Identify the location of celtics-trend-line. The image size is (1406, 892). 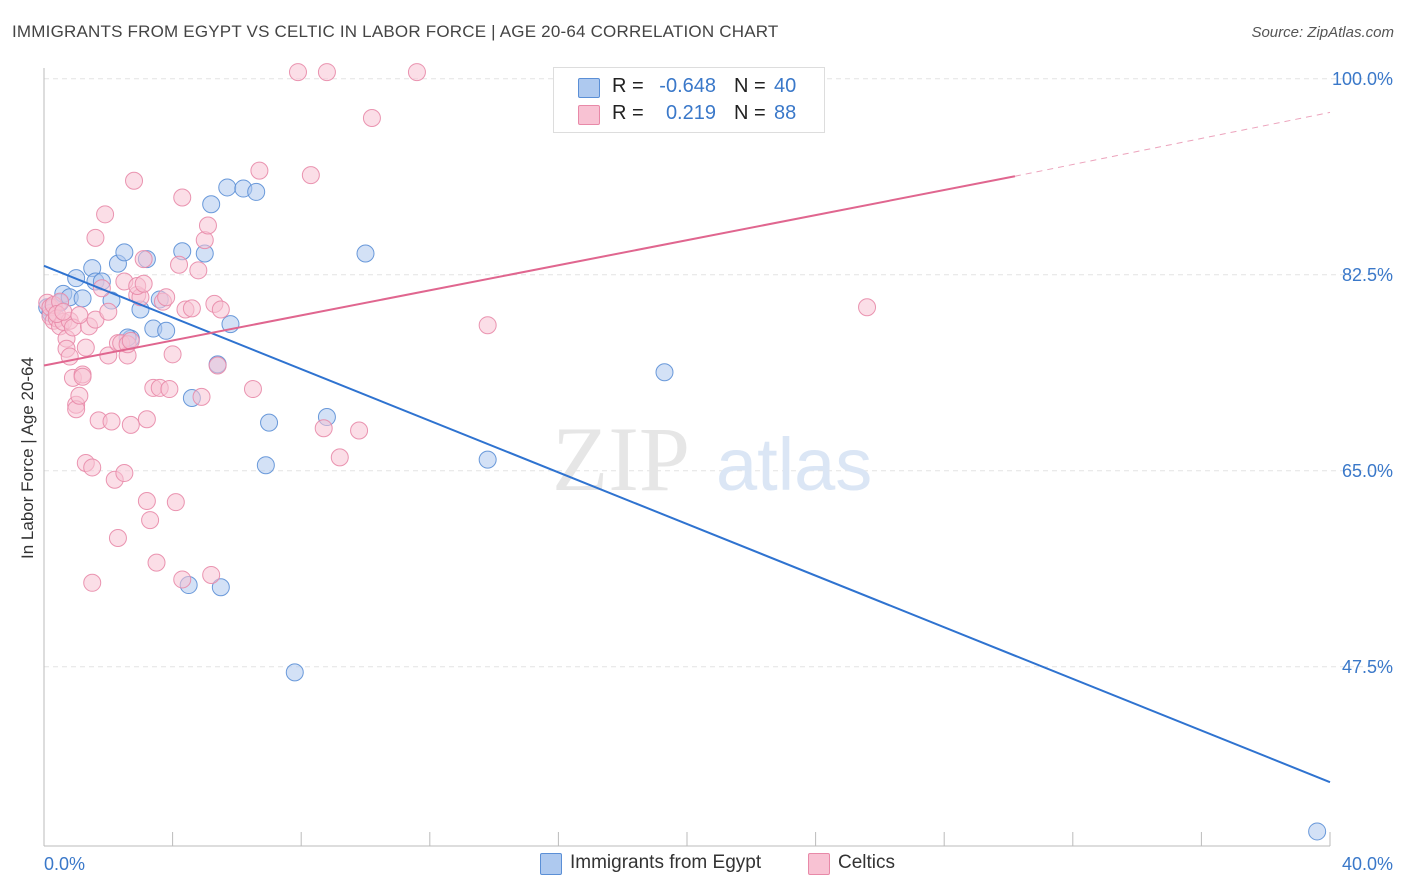
(529, 271).